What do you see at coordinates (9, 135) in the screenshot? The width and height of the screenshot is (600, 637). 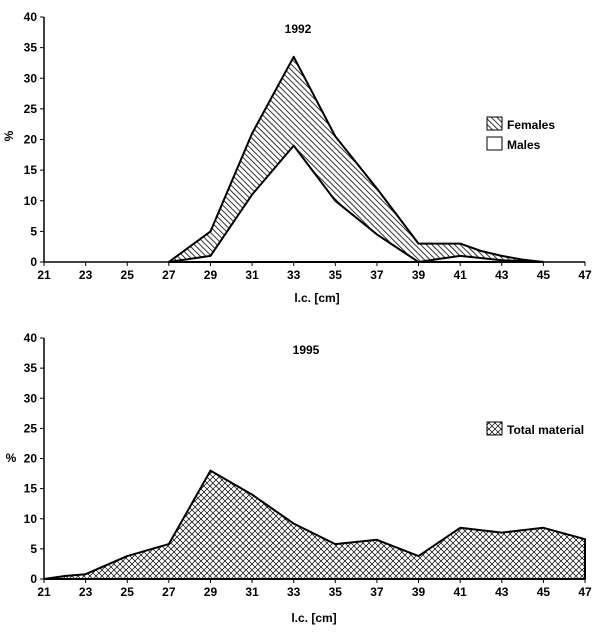 I see `chart-1992-ylabel: %` at bounding box center [9, 135].